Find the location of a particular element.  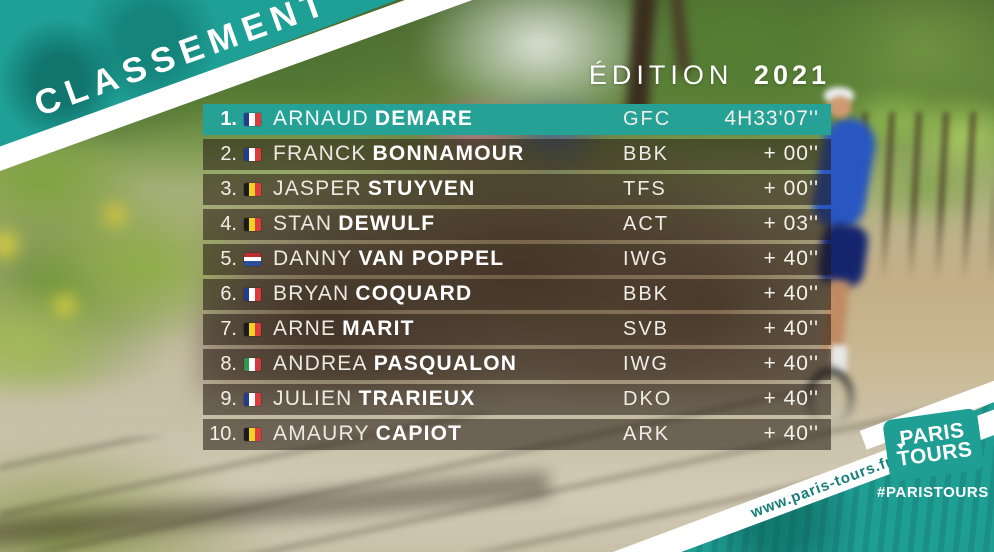

table-row: 7. ARNE MARIT SVB + 40'' is located at coordinates (517, 329).